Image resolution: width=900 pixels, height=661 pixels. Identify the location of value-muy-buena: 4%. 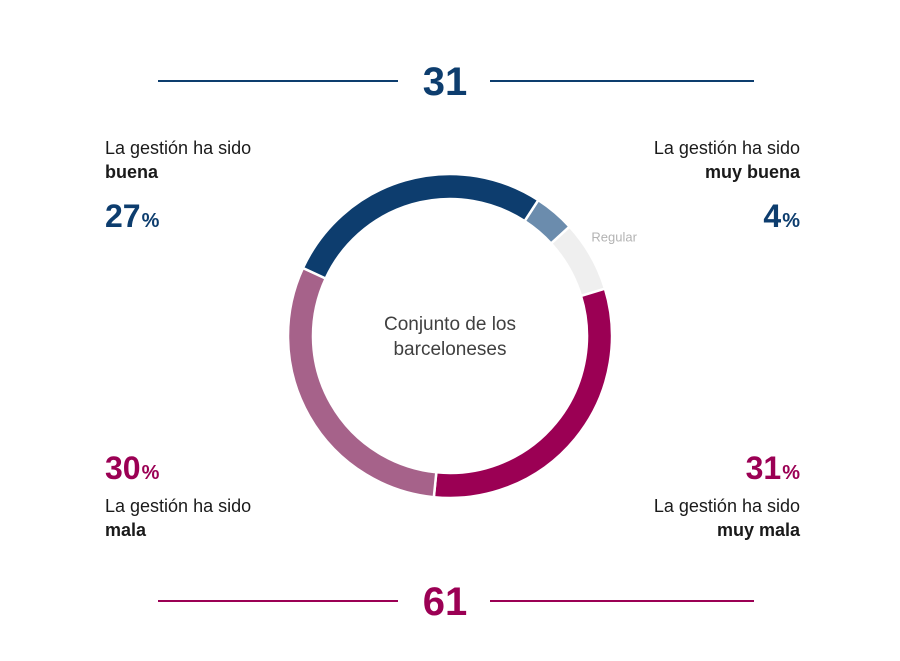
(781, 216).